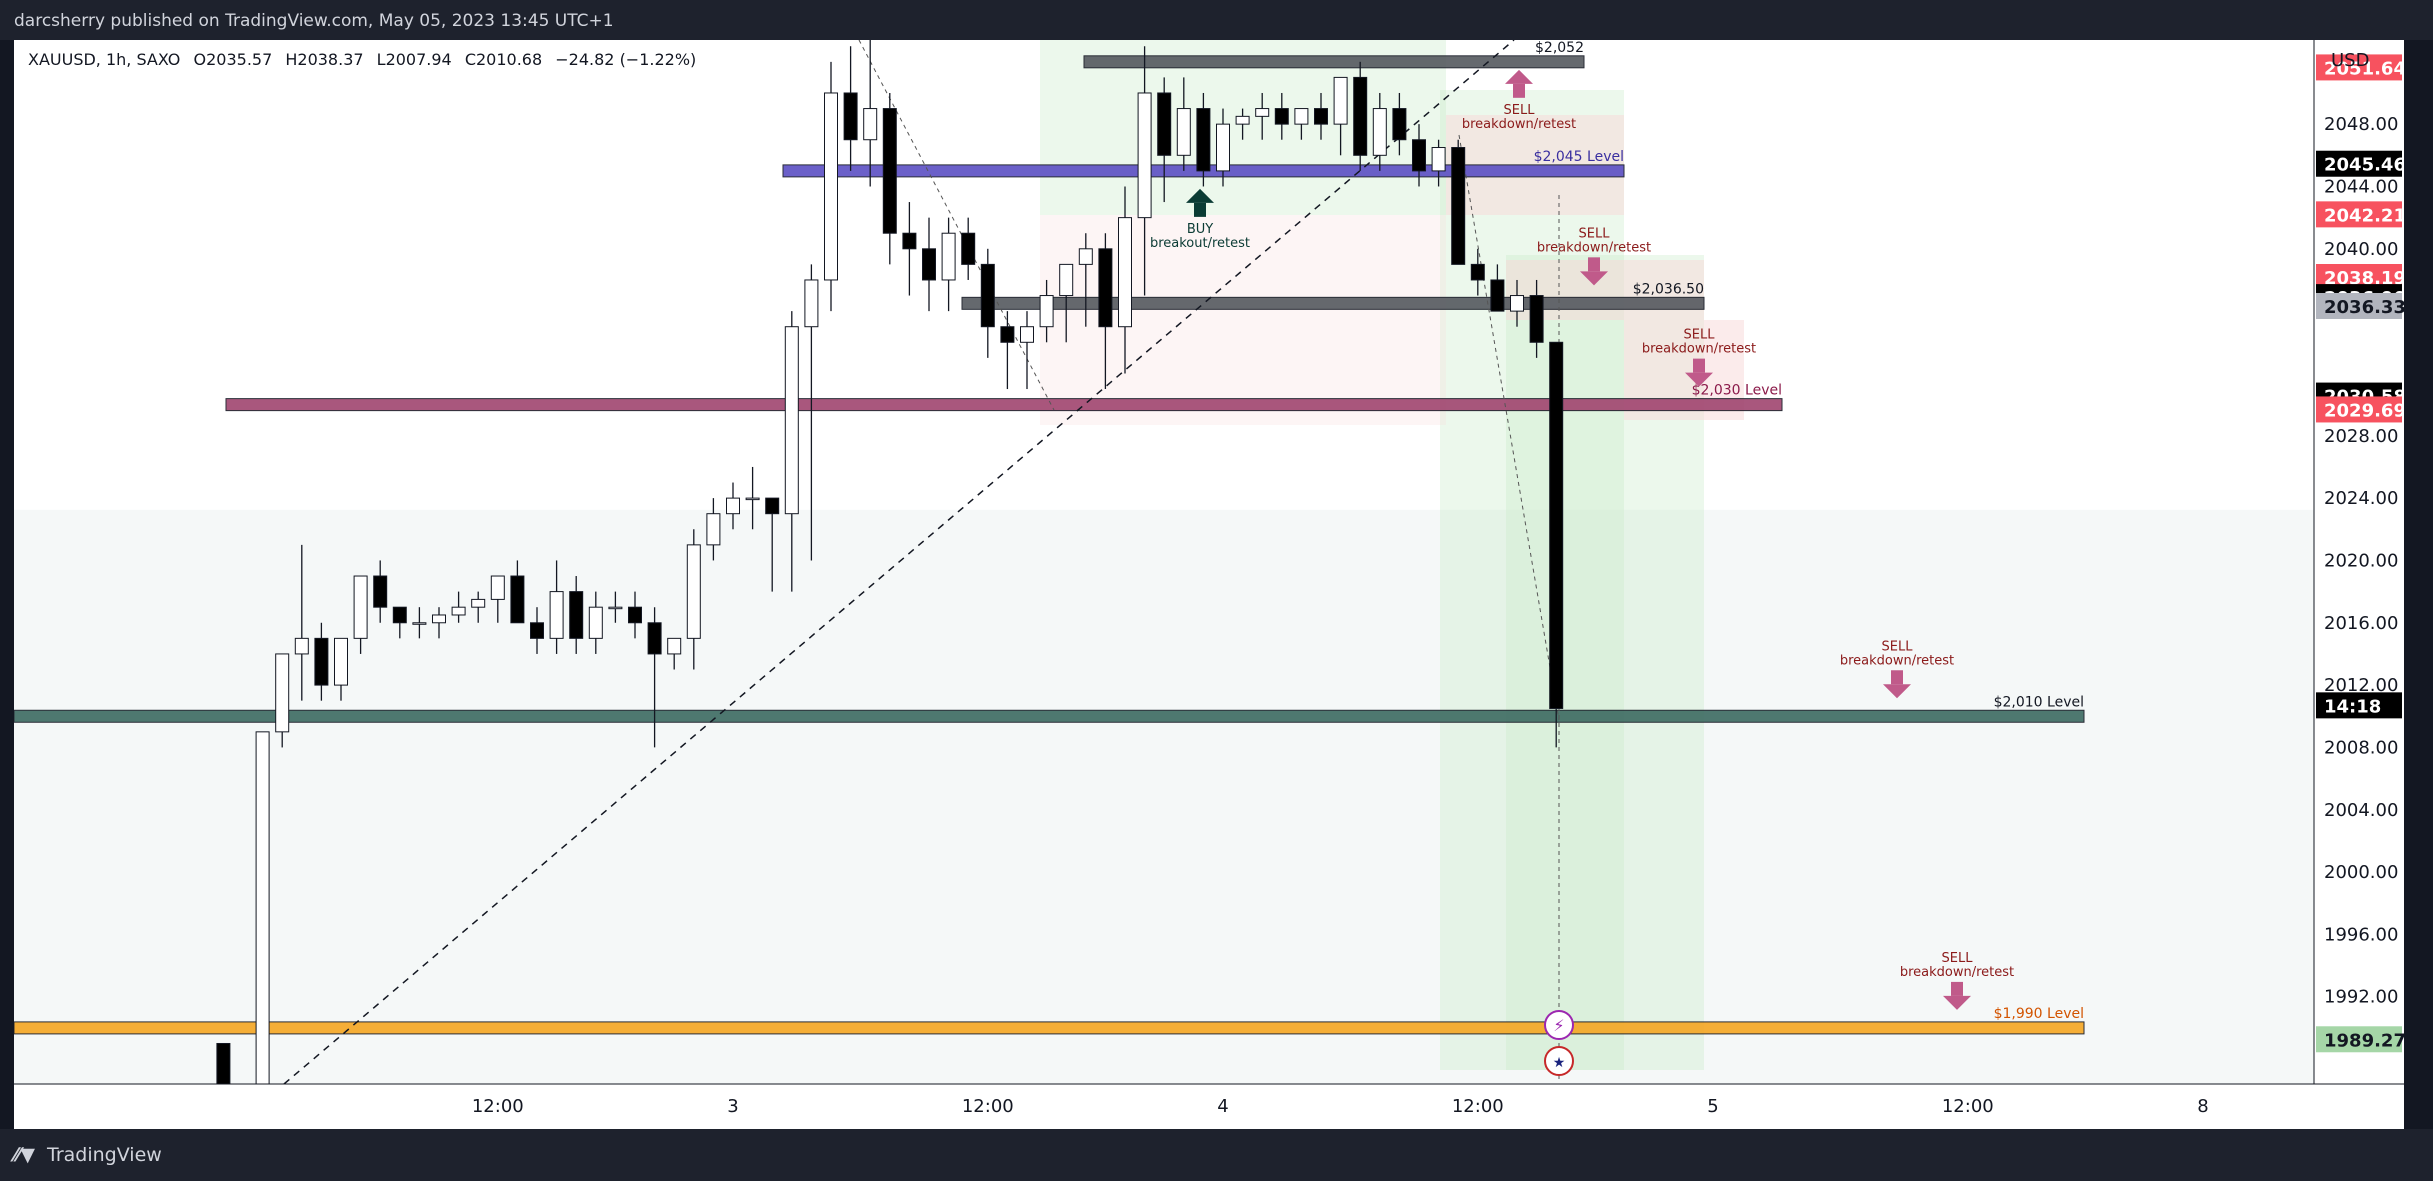 The width and height of the screenshot is (2433, 1181). I want to click on level-bar, so click(1333, 303).